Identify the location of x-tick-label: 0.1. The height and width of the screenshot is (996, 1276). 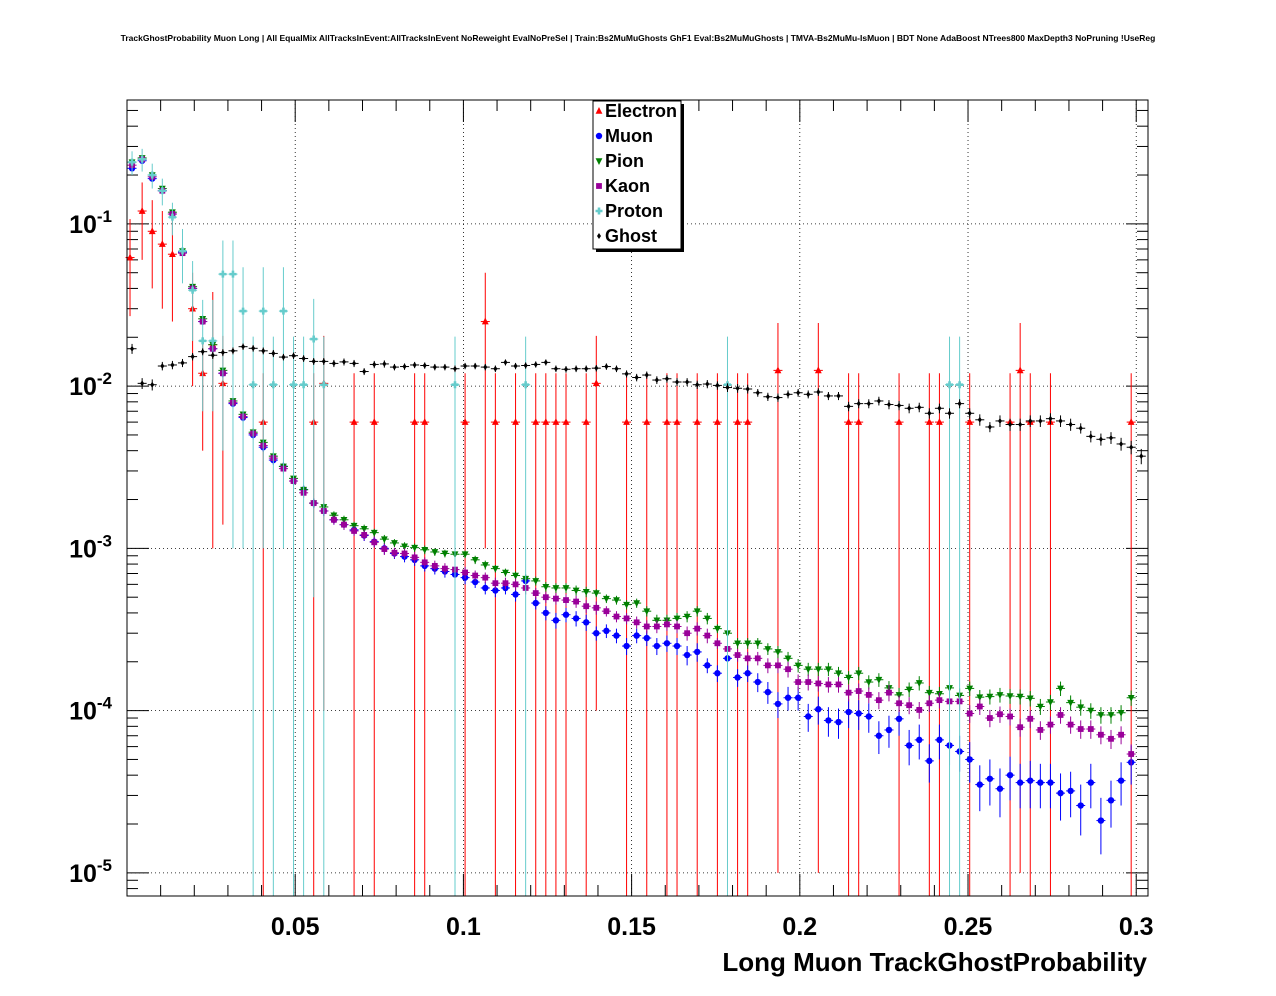
(463, 927).